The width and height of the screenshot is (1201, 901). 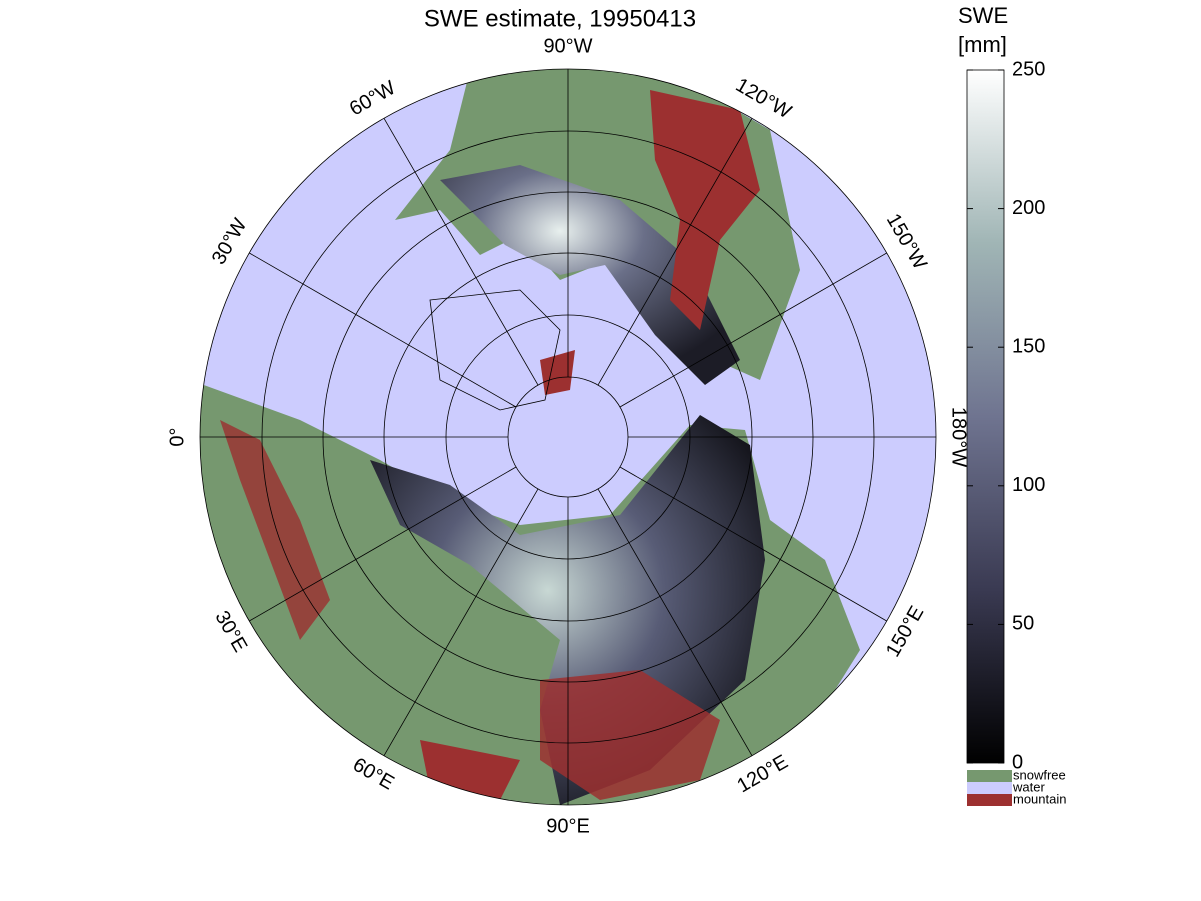 What do you see at coordinates (1028, 346) in the screenshot?
I see `colorbar-tick-label: 150` at bounding box center [1028, 346].